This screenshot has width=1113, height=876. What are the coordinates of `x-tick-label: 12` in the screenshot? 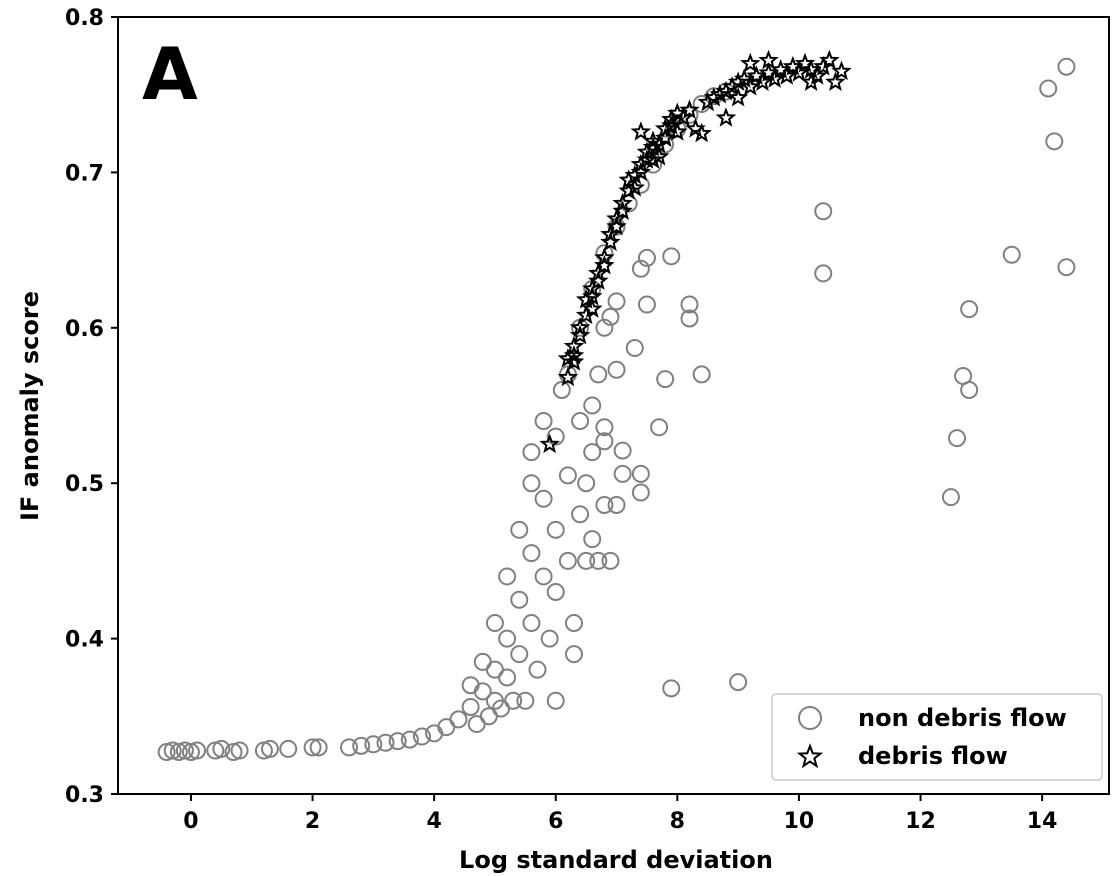 It's located at (920, 821).